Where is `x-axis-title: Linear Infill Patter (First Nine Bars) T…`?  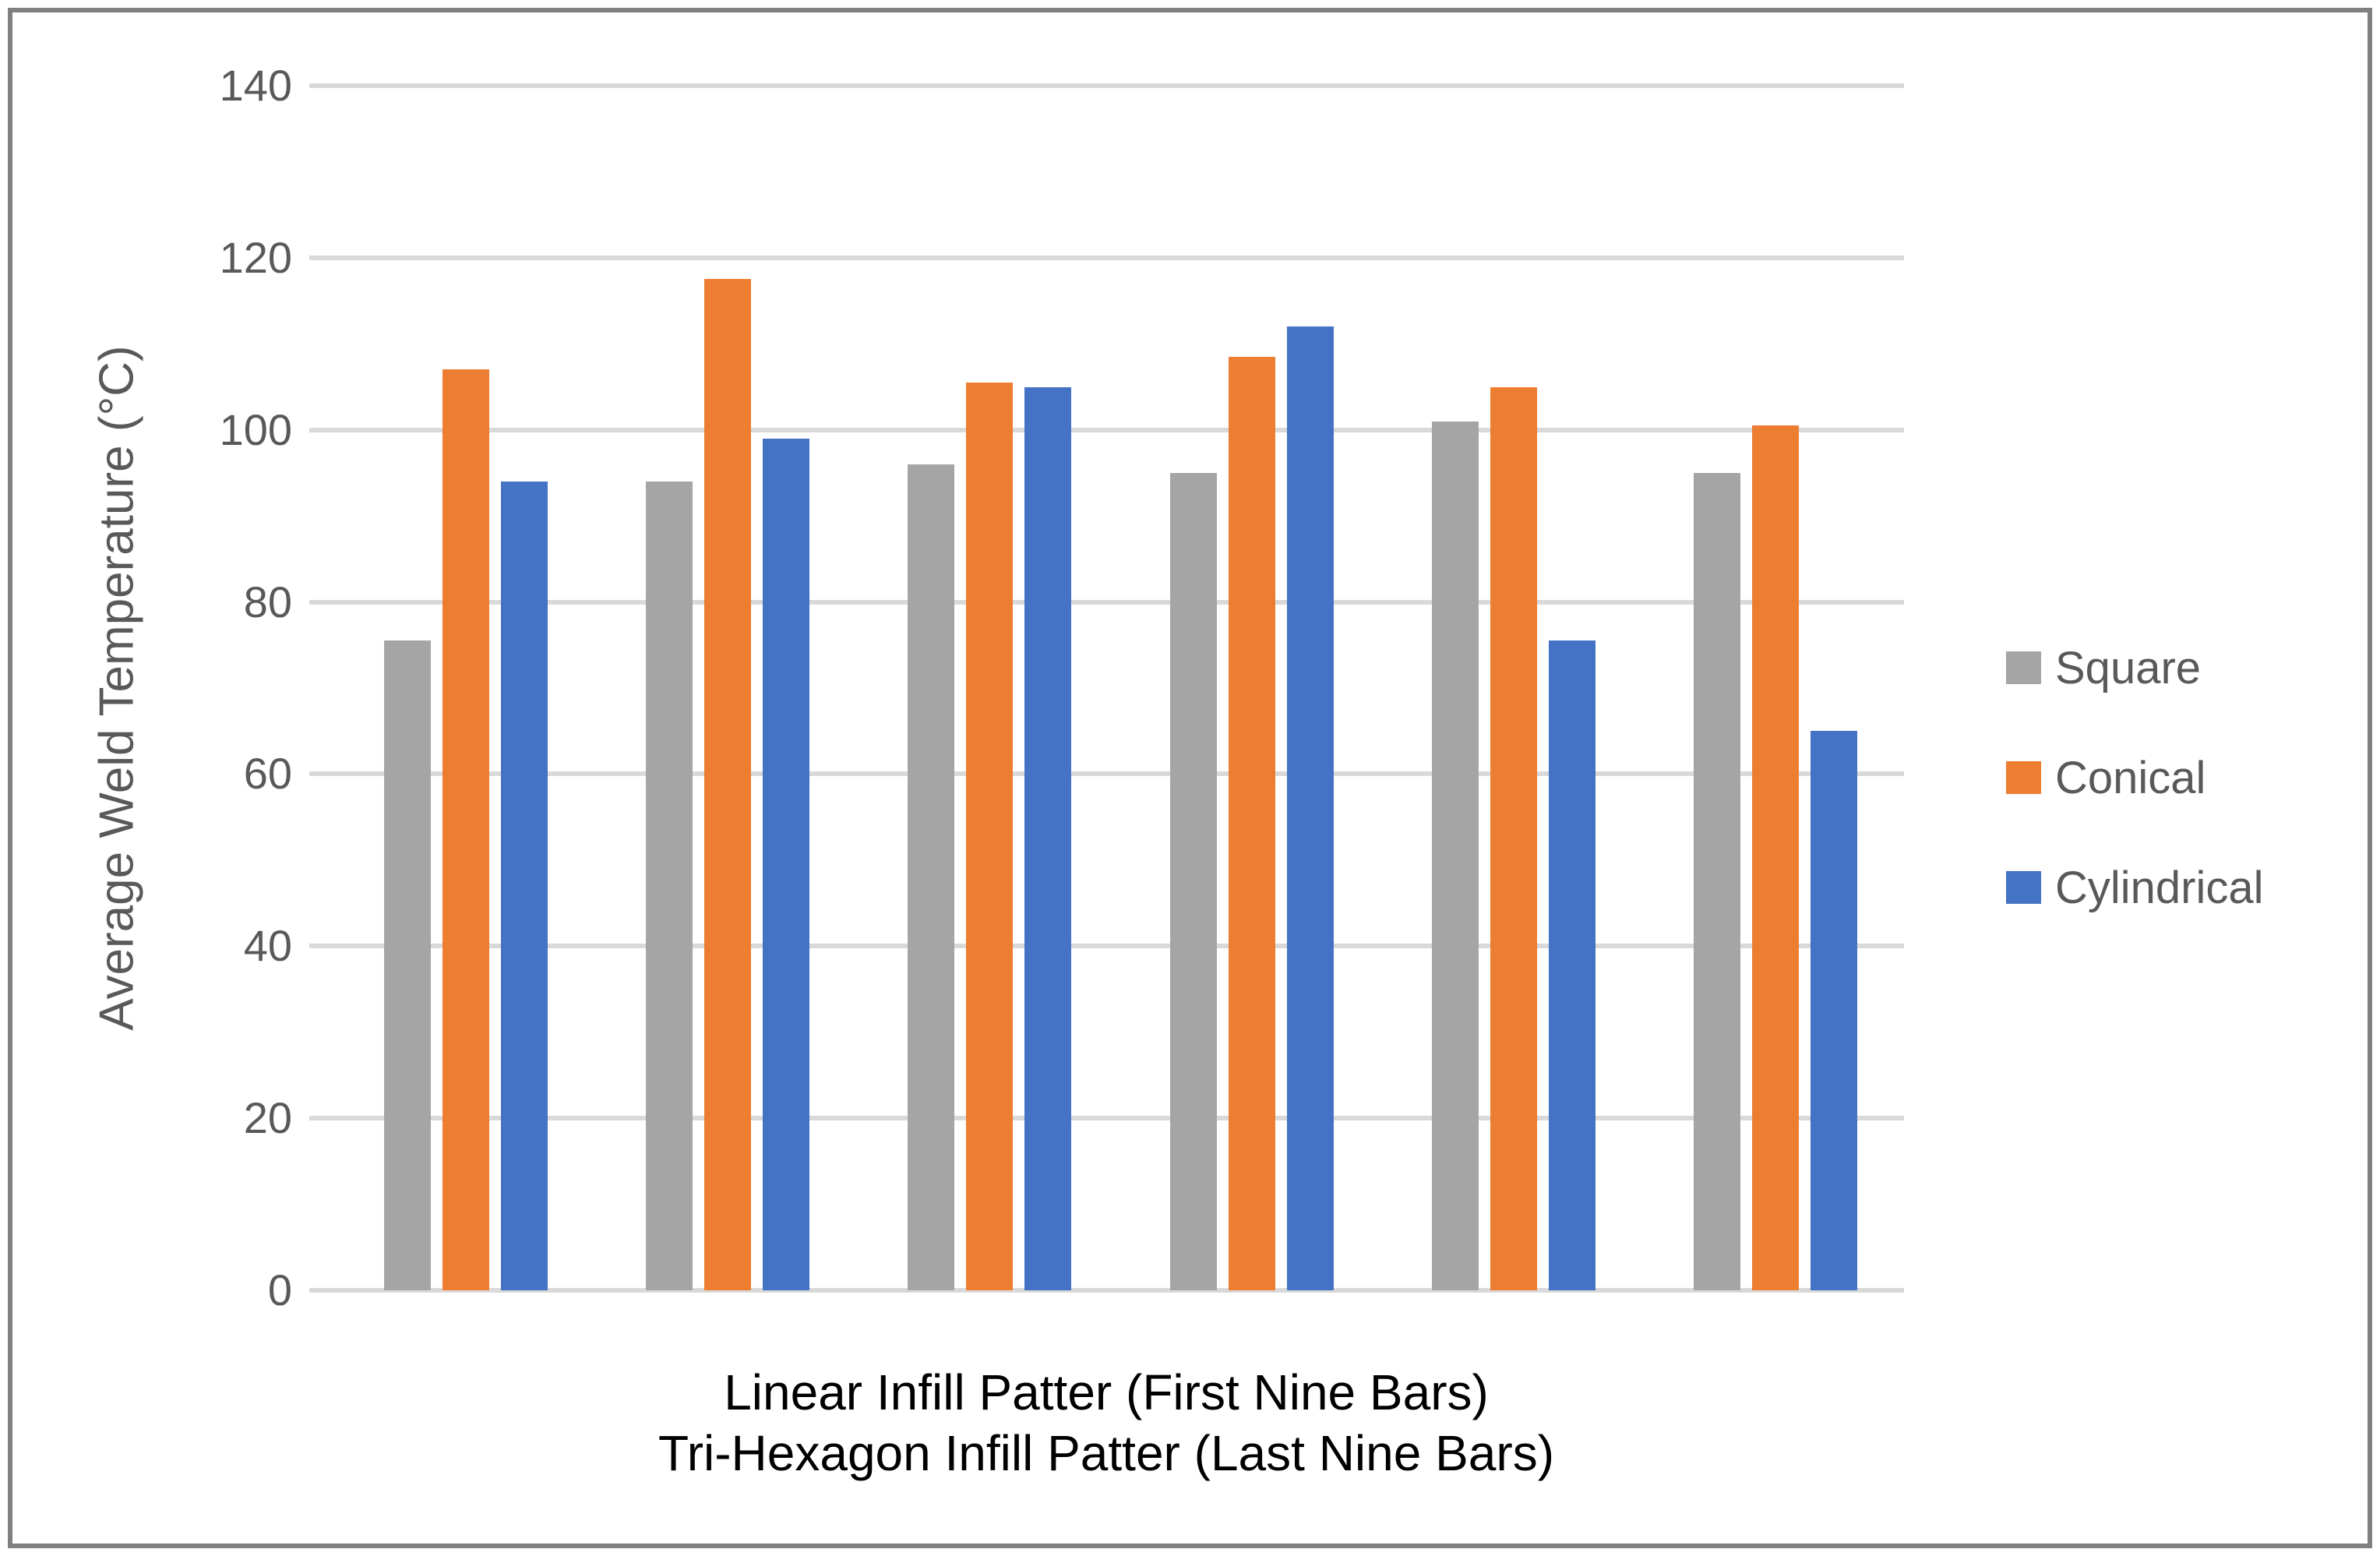 x-axis-title: Linear Infill Patter (First Nine Bars) T… is located at coordinates (1106, 1423).